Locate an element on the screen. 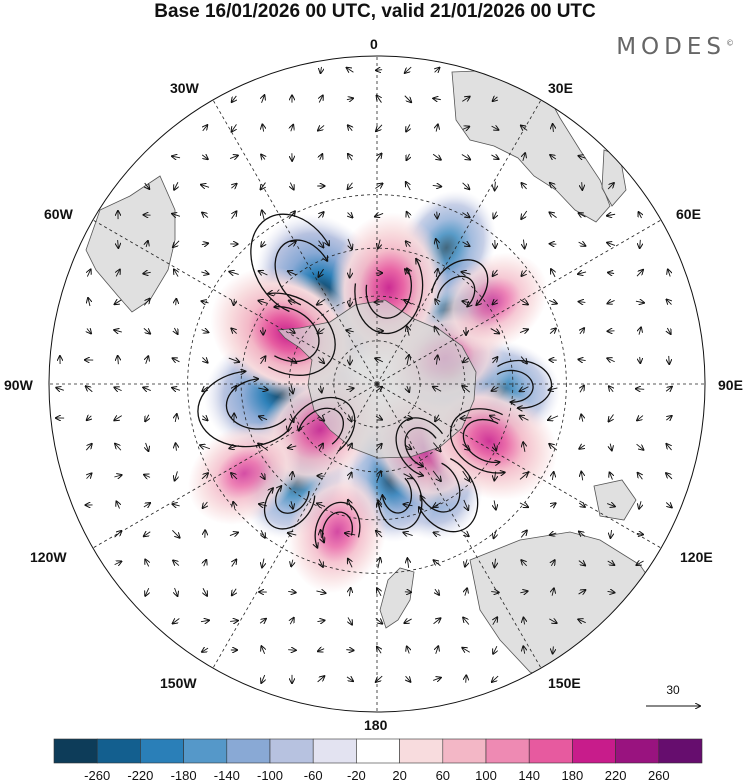  reference-vector: 30 is located at coordinates (673, 694).